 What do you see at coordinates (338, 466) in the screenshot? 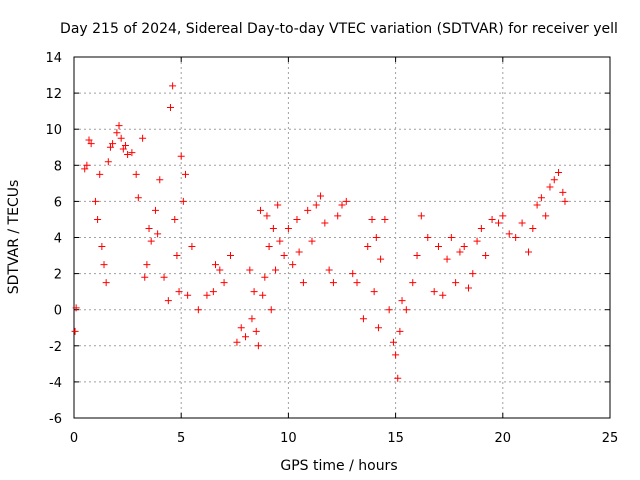
I see `x-axis-label: GPS time / hours` at bounding box center [338, 466].